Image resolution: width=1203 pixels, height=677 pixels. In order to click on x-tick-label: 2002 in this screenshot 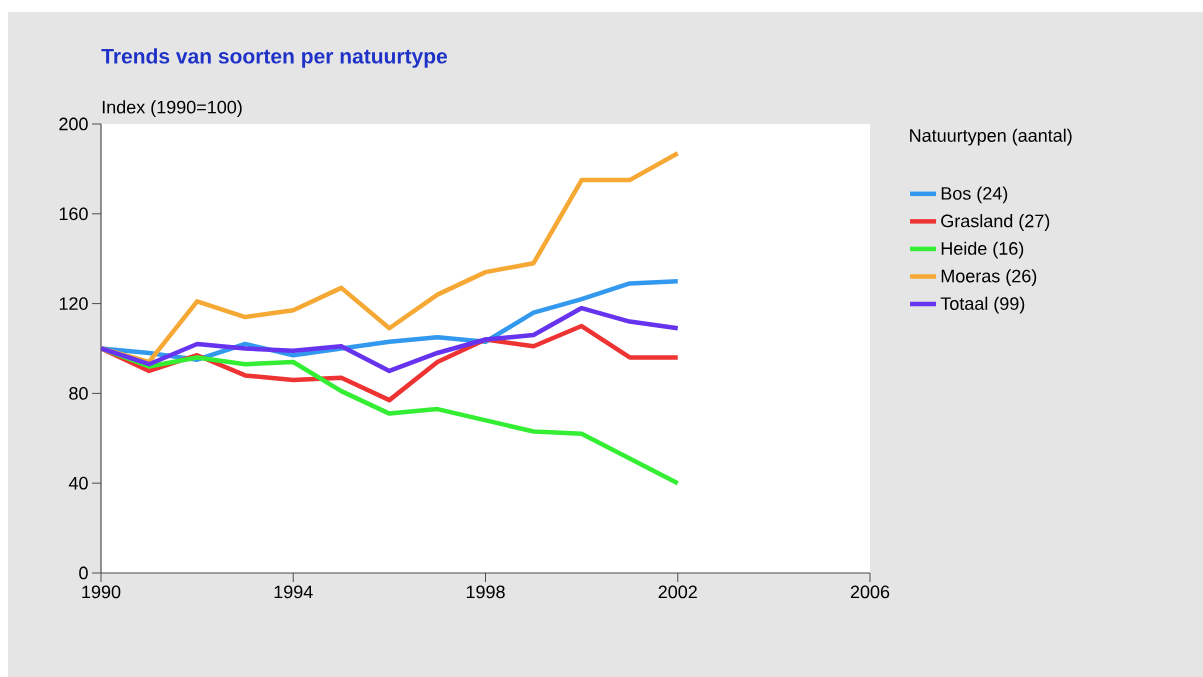, I will do `click(677, 592)`.